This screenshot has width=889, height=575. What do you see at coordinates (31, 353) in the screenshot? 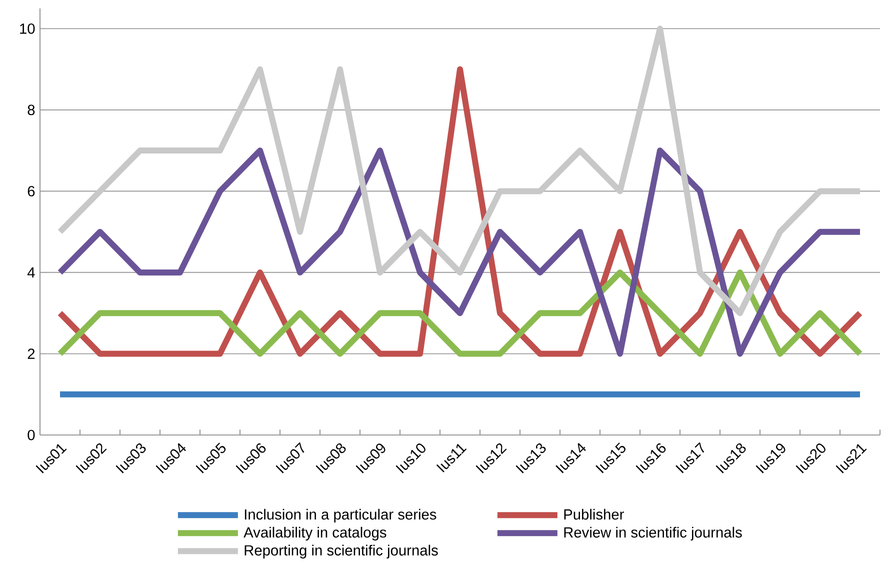
I see `y-tick-label: 2` at bounding box center [31, 353].